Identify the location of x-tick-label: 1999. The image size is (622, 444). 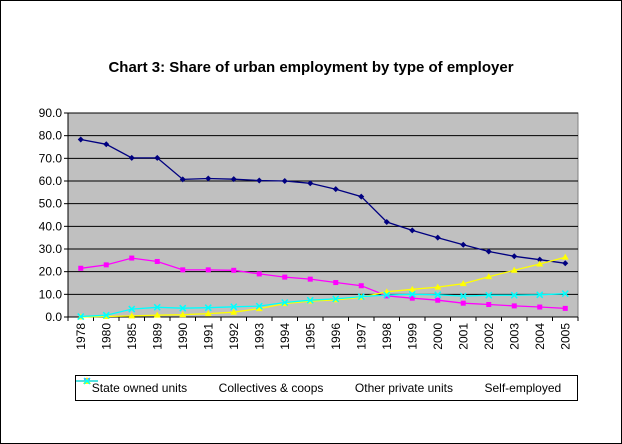
(412, 336).